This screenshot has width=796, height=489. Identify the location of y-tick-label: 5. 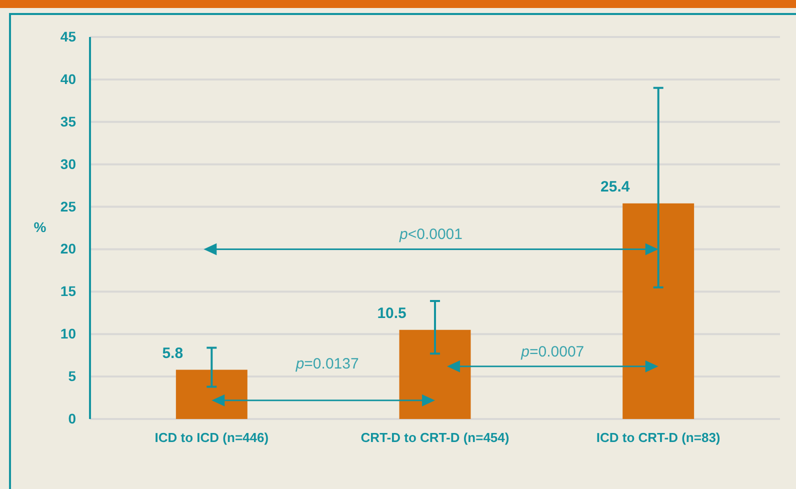
(72, 376).